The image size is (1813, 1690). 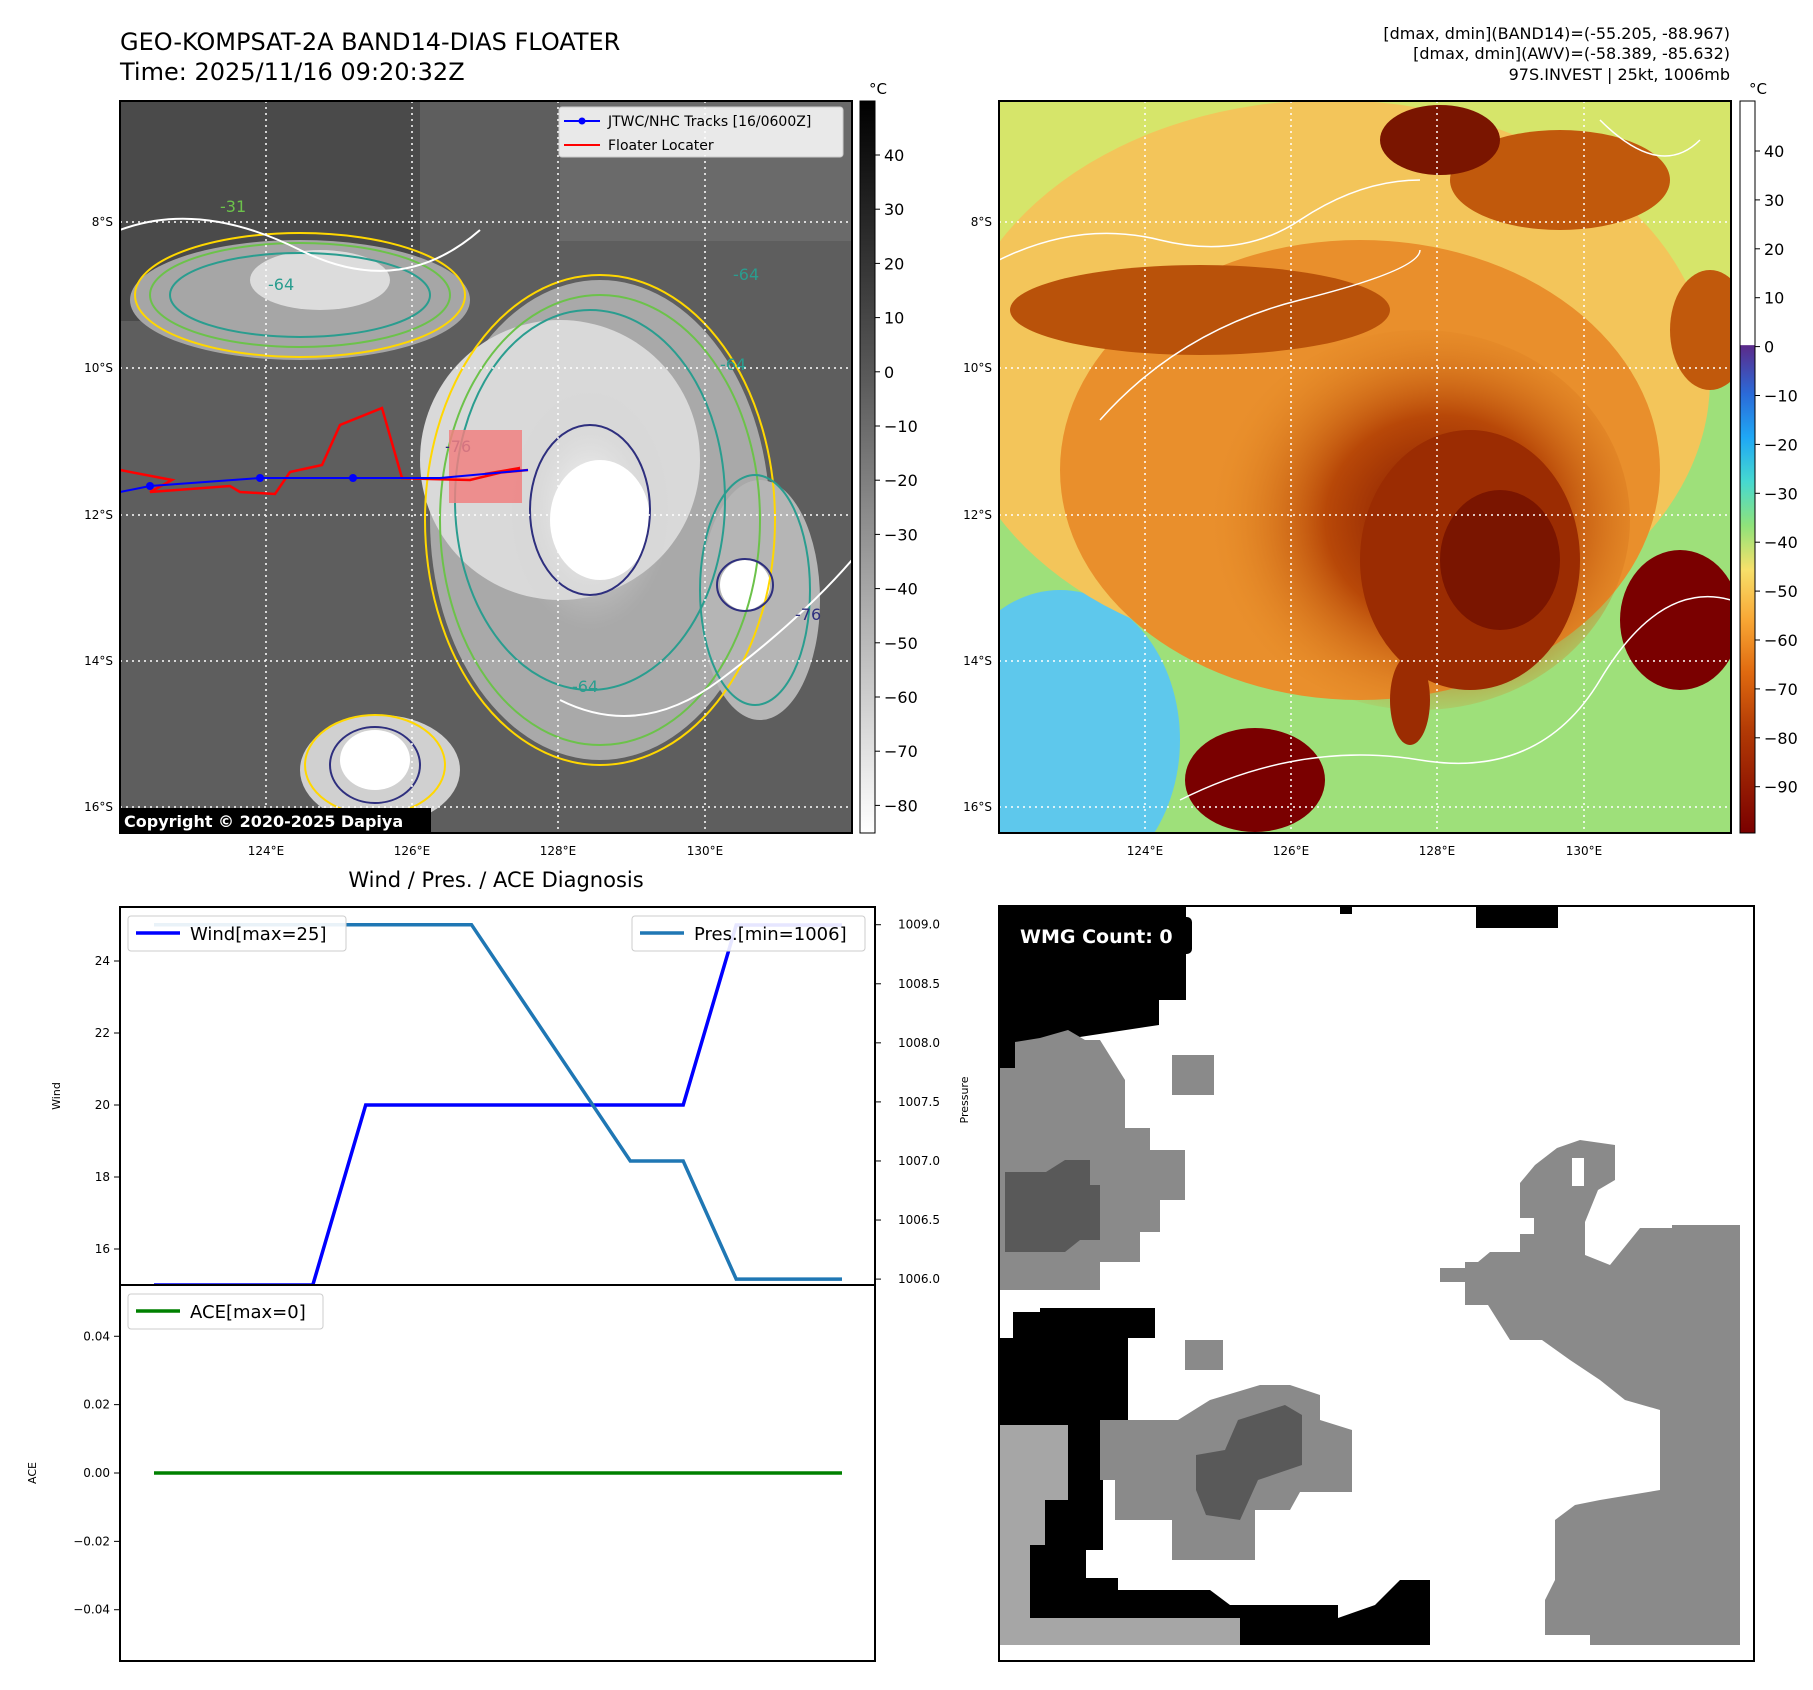 I want to click on info-storm: 97S.INVEST | 25kt, 1006mb, so click(x=1619, y=74).